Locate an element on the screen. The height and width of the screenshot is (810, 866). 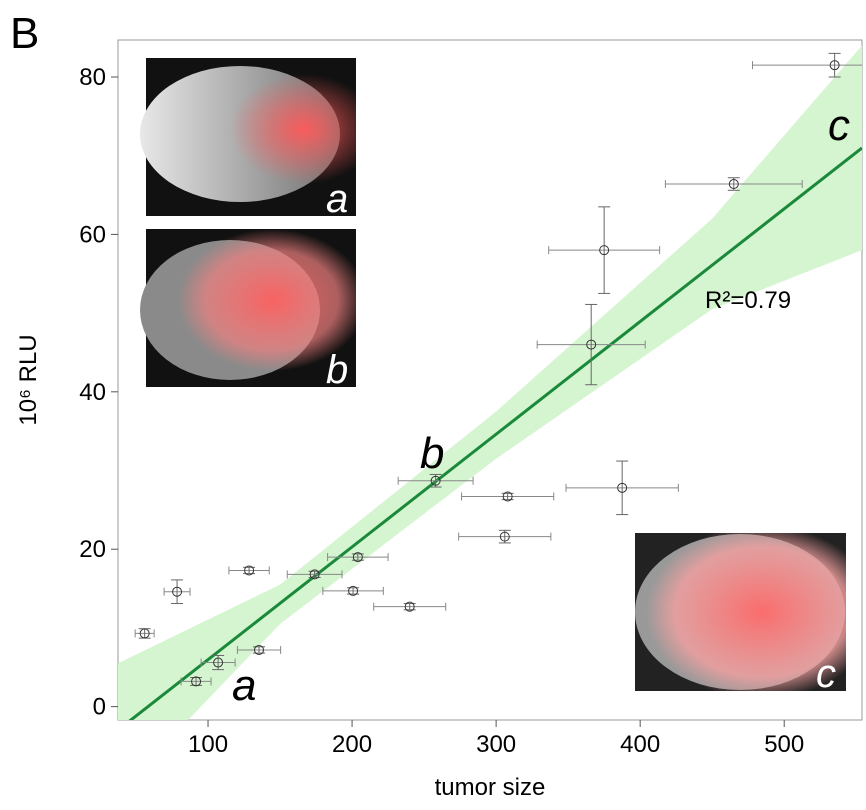
inset-label: b is located at coordinates (337, 370).